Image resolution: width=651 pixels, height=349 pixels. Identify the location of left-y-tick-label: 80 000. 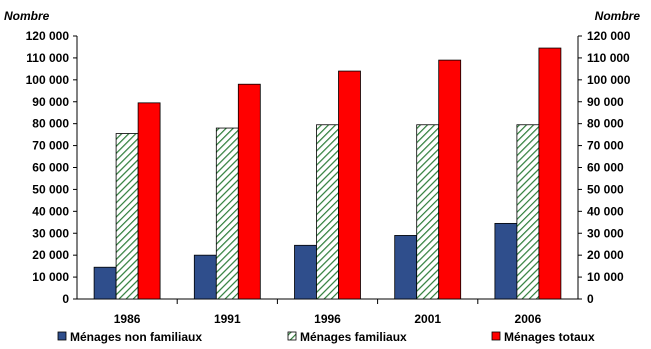
(50, 124).